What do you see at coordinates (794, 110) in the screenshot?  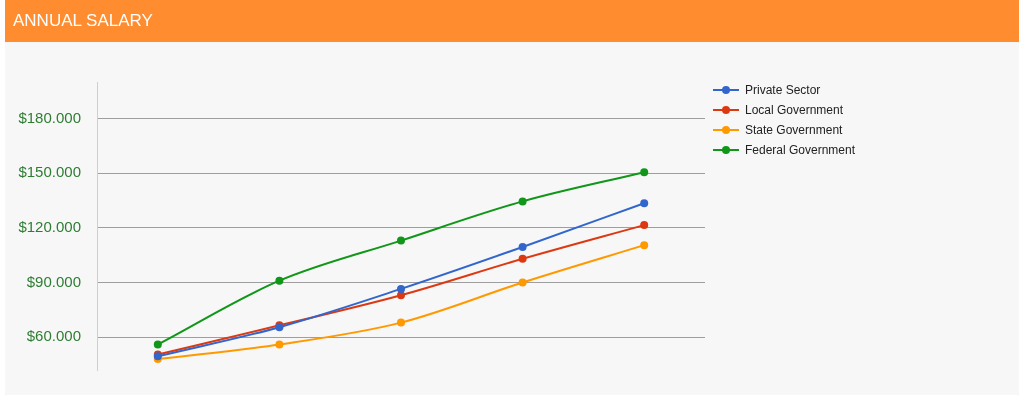 I see `legend-label: Local Government` at bounding box center [794, 110].